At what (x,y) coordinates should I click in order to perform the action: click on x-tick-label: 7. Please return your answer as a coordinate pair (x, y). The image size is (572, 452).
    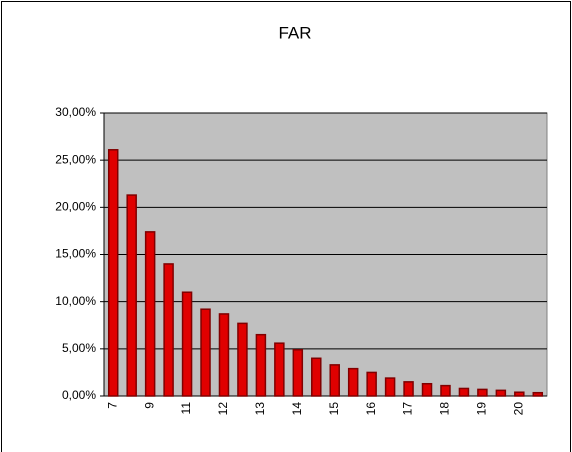
    Looking at the image, I should click on (112, 405).